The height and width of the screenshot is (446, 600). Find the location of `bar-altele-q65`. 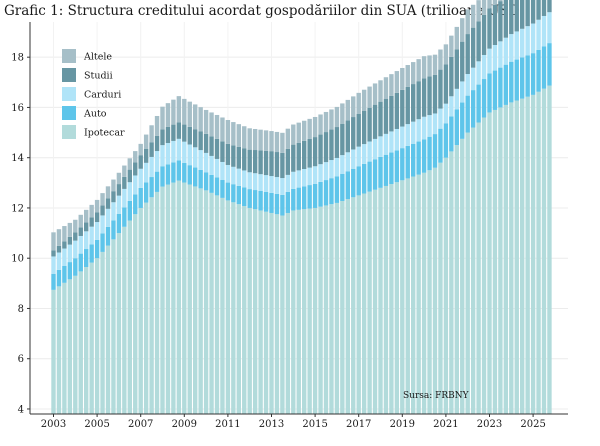

bar-altele-q65 is located at coordinates (402, 78).